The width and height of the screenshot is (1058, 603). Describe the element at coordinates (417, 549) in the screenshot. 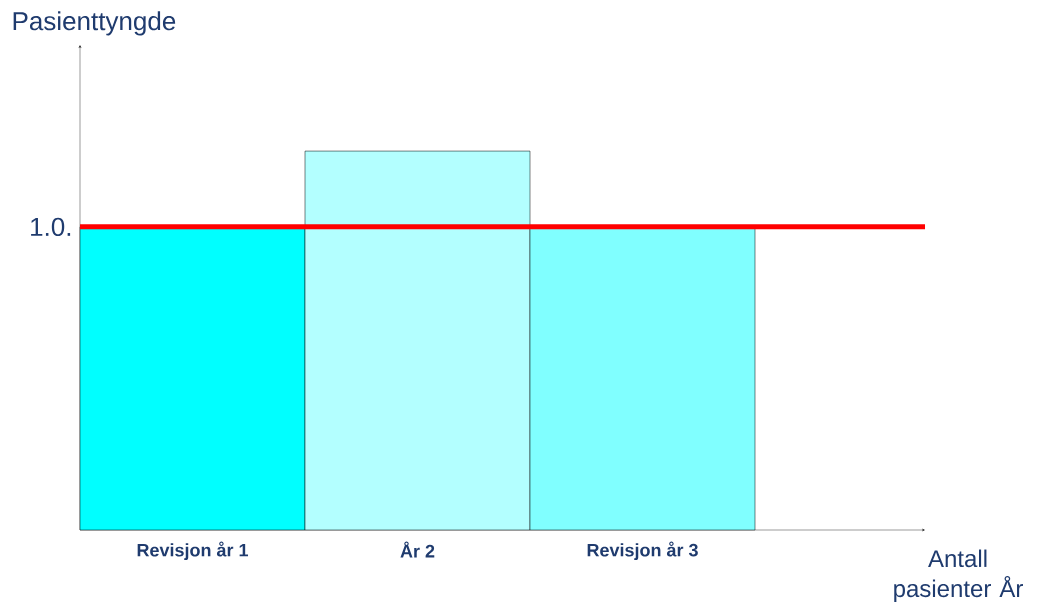

I see `x-tick-label: År 2` at that location.